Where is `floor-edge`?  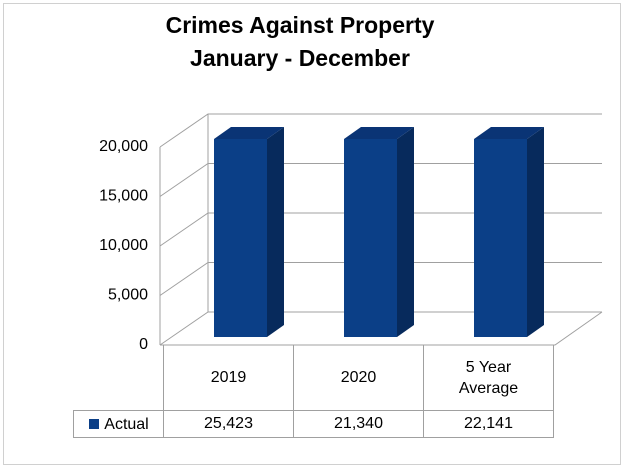
floor-edge is located at coordinates (381, 328).